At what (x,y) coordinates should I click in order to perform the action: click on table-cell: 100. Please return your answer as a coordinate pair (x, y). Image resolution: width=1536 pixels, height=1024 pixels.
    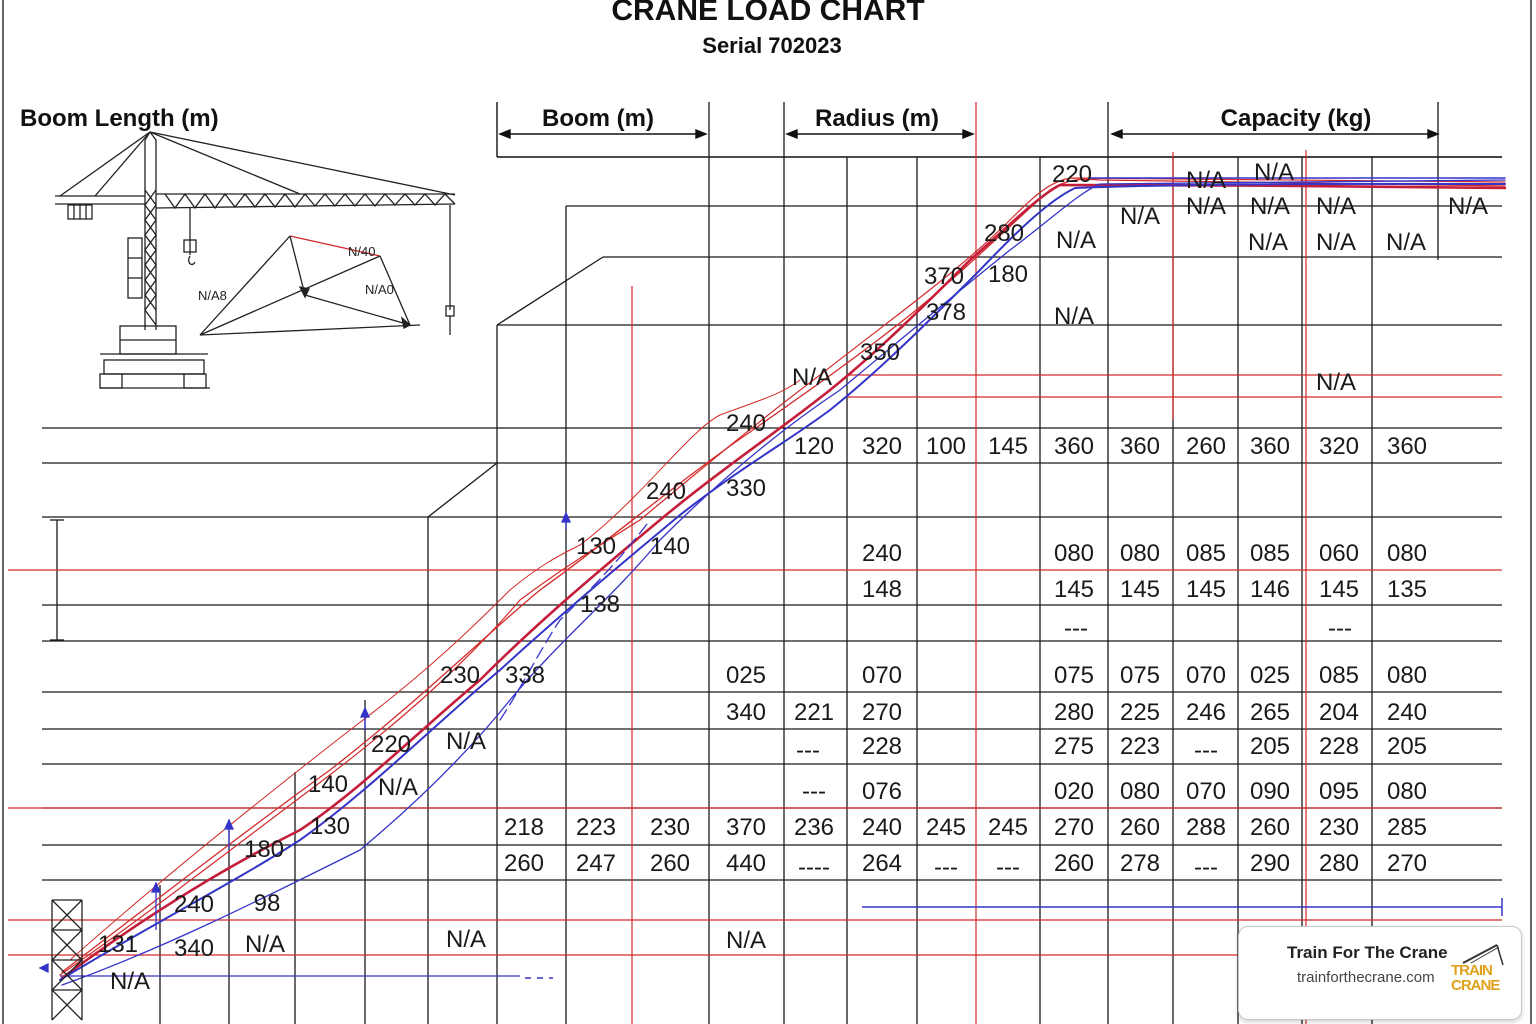
    Looking at the image, I should click on (946, 446).